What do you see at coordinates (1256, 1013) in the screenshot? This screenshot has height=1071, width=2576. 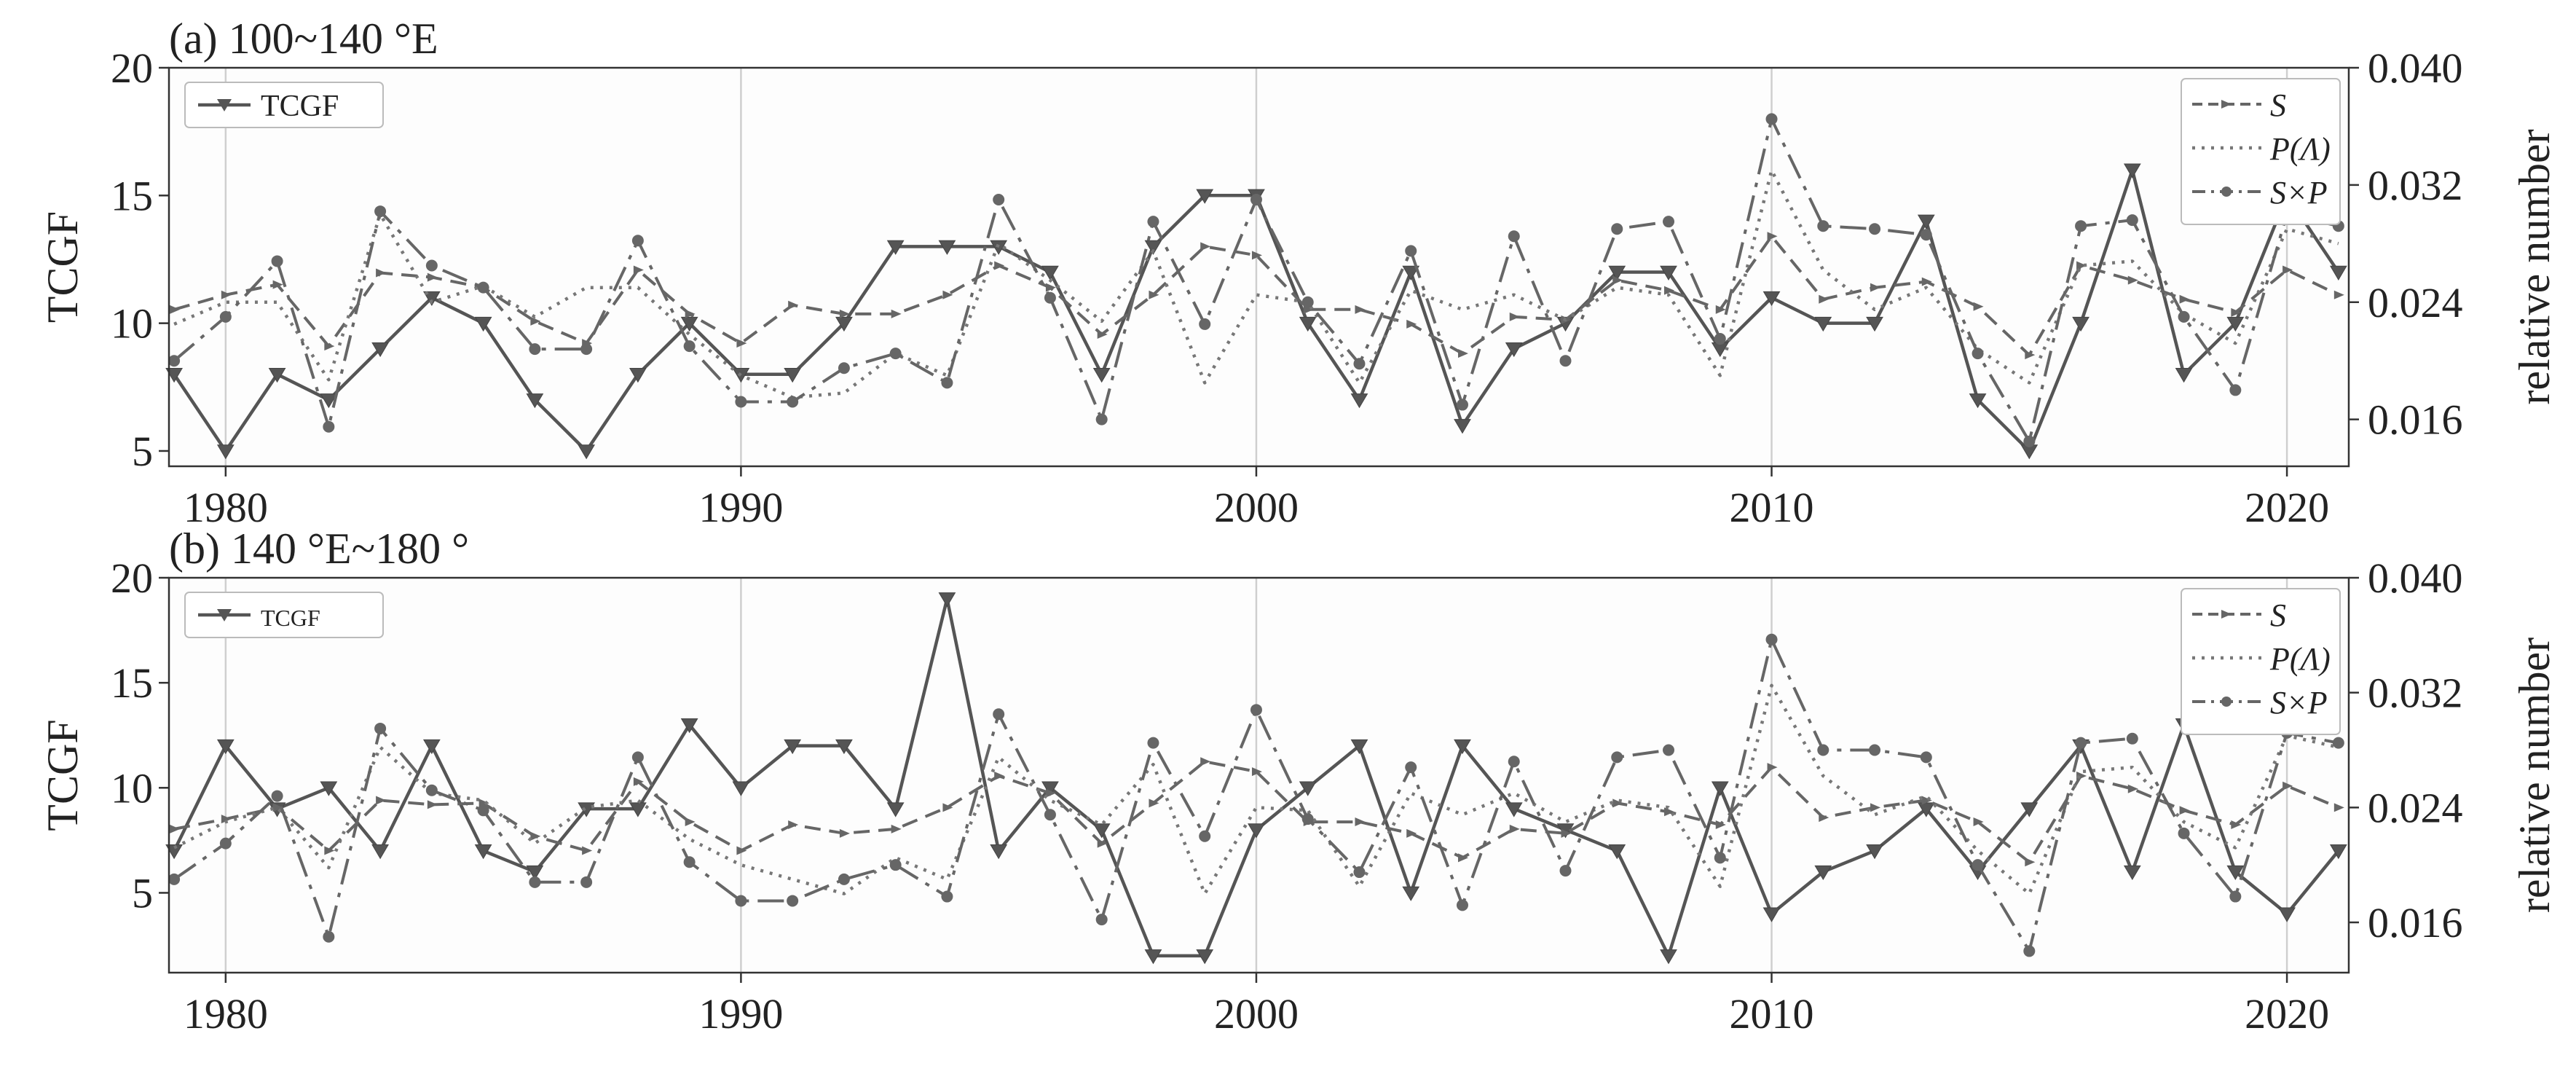 I see `x-tick-label: 2000` at bounding box center [1256, 1013].